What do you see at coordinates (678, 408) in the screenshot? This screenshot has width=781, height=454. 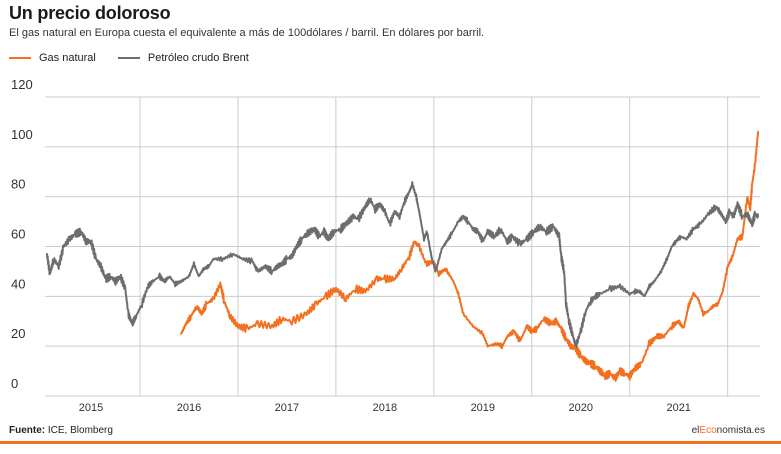 I see `x-tick-label: 2021` at bounding box center [678, 408].